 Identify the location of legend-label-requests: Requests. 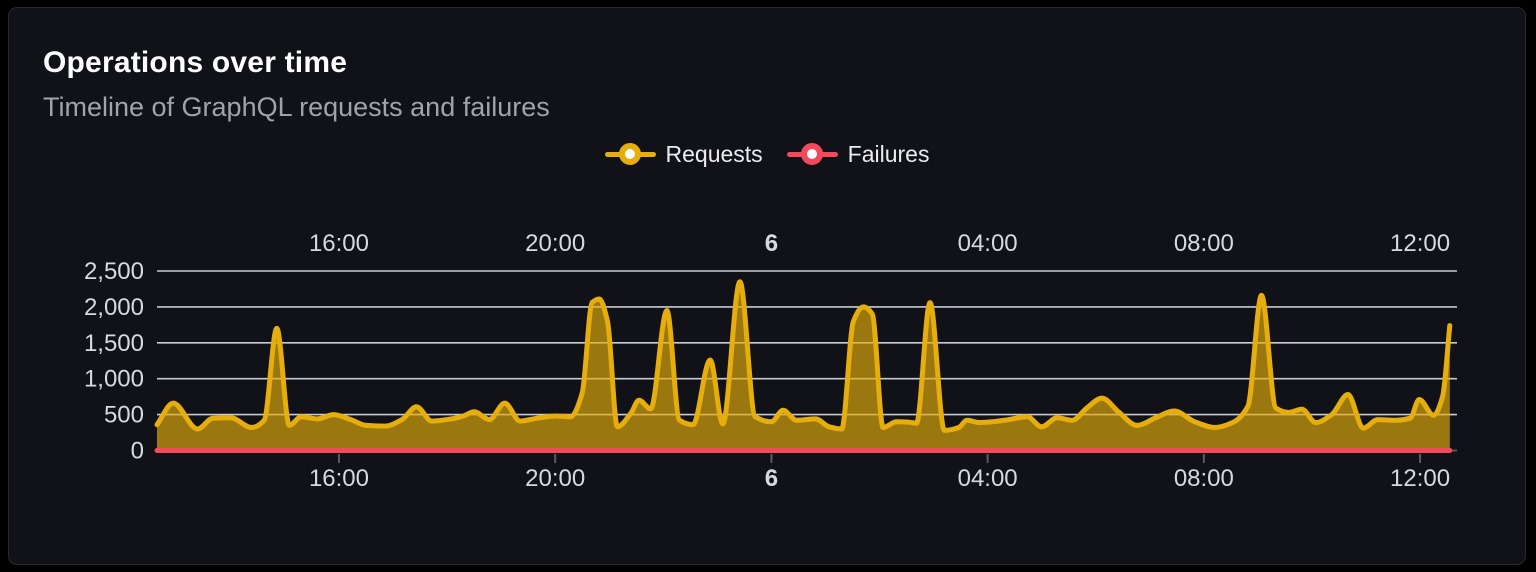
(714, 153).